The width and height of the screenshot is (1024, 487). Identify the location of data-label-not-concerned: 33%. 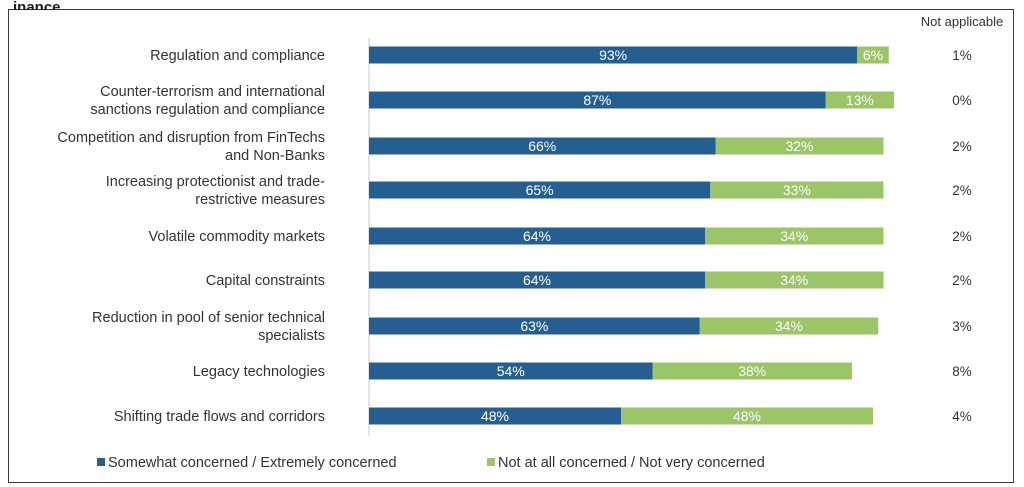
(797, 190).